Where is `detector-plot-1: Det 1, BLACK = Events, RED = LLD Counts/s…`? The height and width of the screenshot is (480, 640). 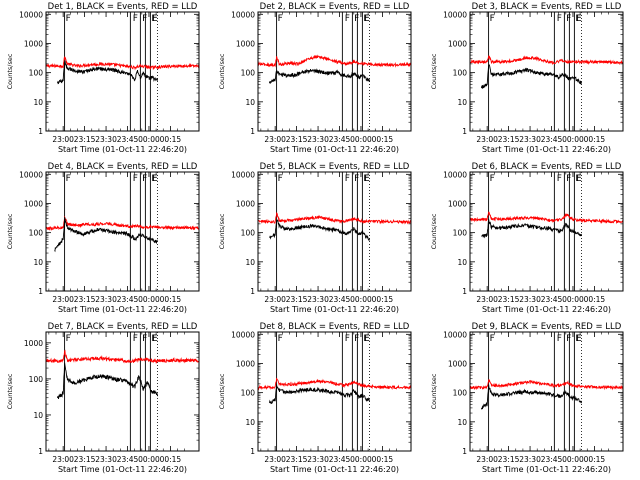 detector-plot-1: Det 1, BLACK = Events, RED = LLD Counts/s… is located at coordinates (103, 78).